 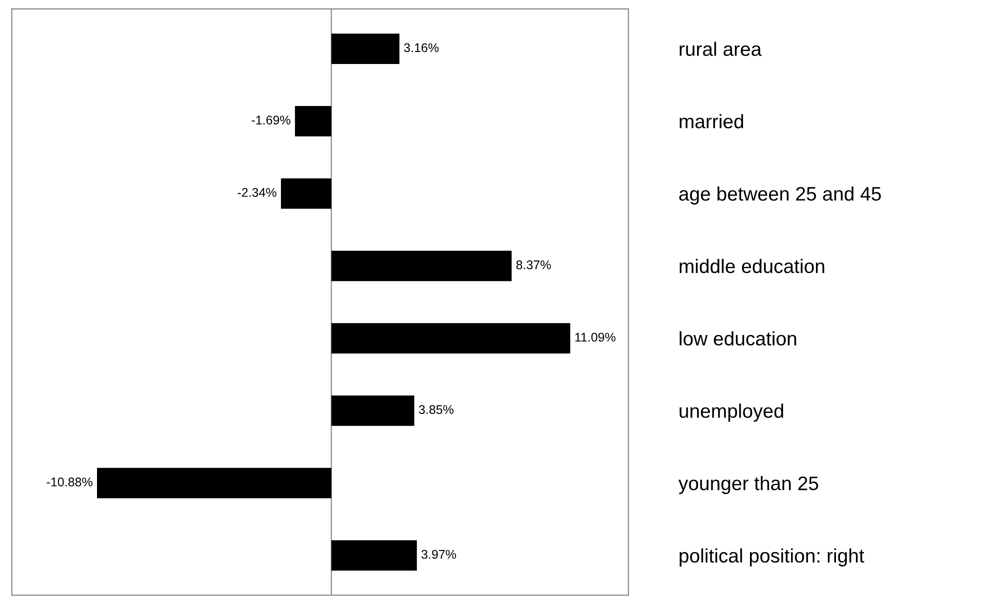 What do you see at coordinates (439, 554) in the screenshot?
I see `data-label: 3.97%` at bounding box center [439, 554].